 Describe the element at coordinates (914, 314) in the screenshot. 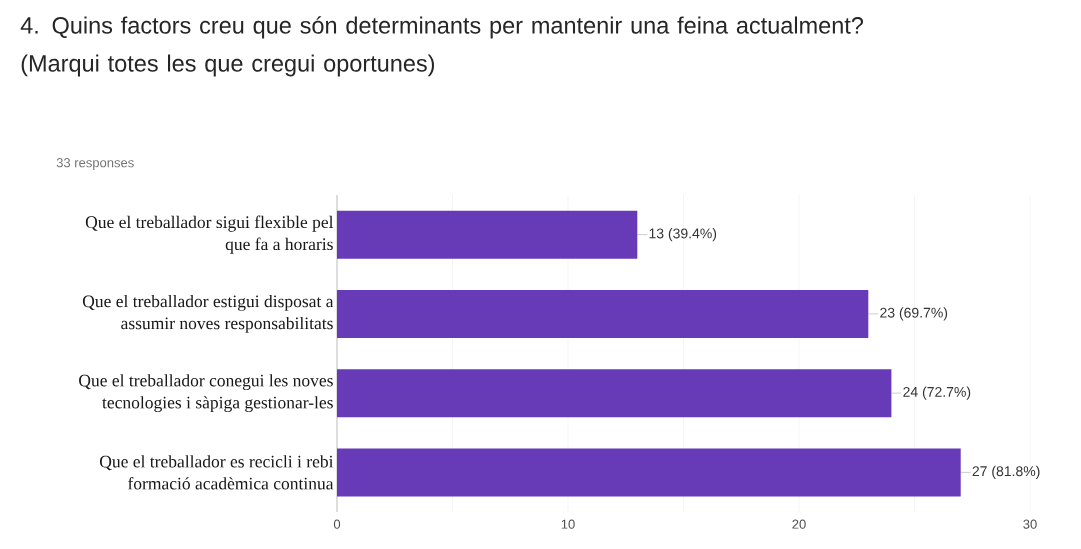

I see `data-label: 23 (69.7%)` at that location.